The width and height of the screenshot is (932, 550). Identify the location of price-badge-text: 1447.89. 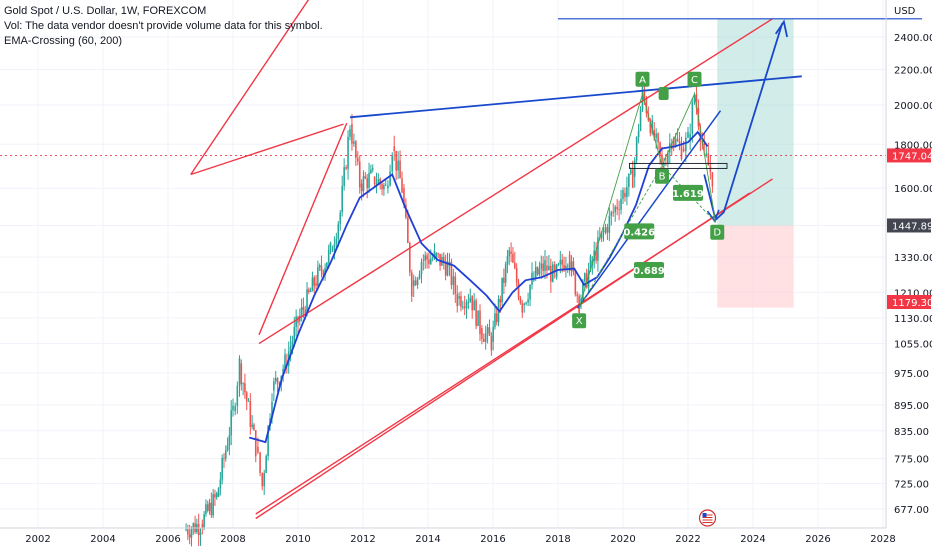
(912, 226).